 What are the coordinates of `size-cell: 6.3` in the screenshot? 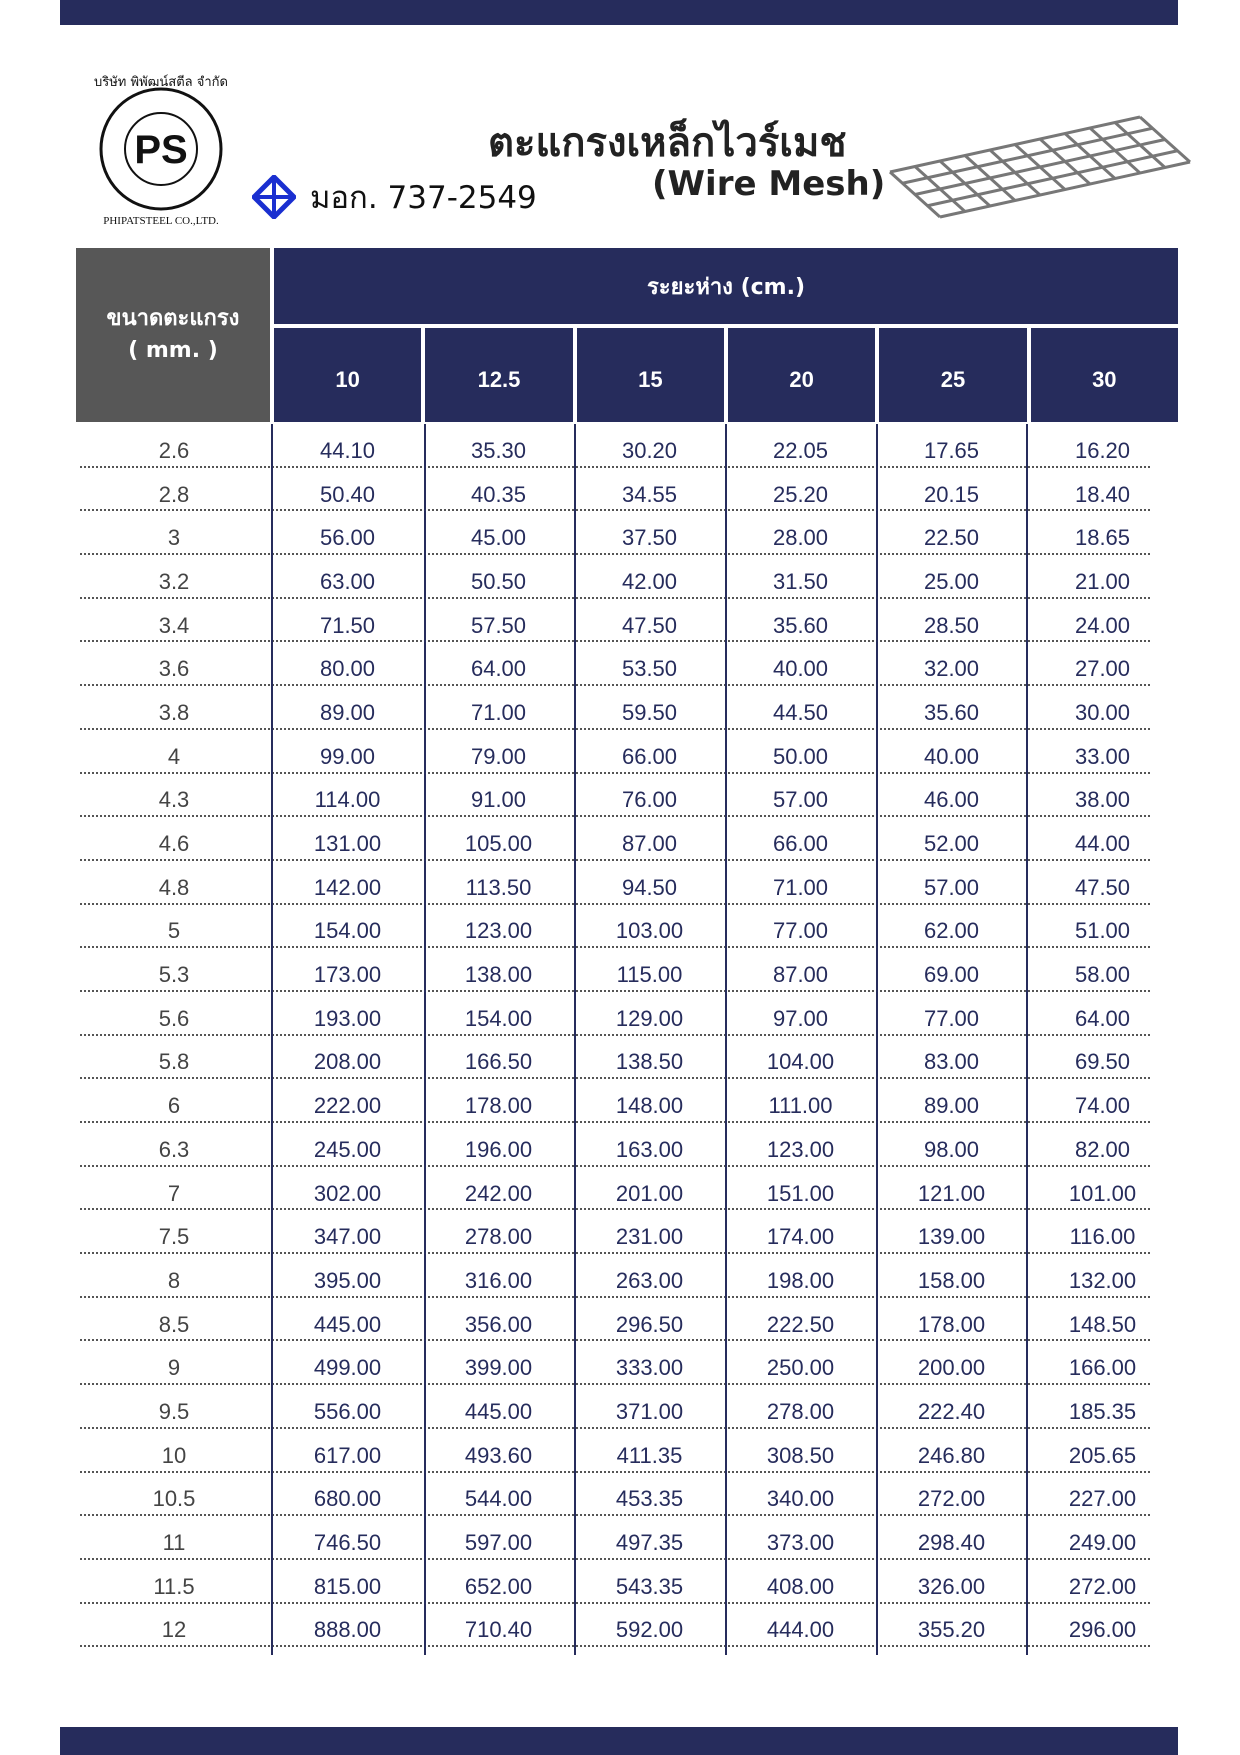 It's located at (174, 1149).